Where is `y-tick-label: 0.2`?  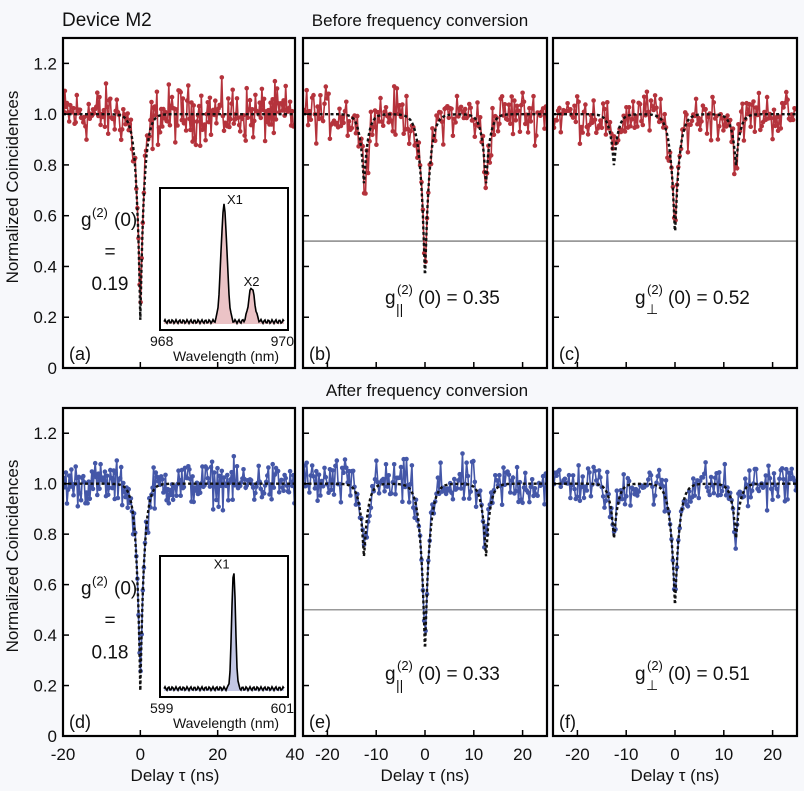 y-tick-label: 0.2 is located at coordinates (45, 317).